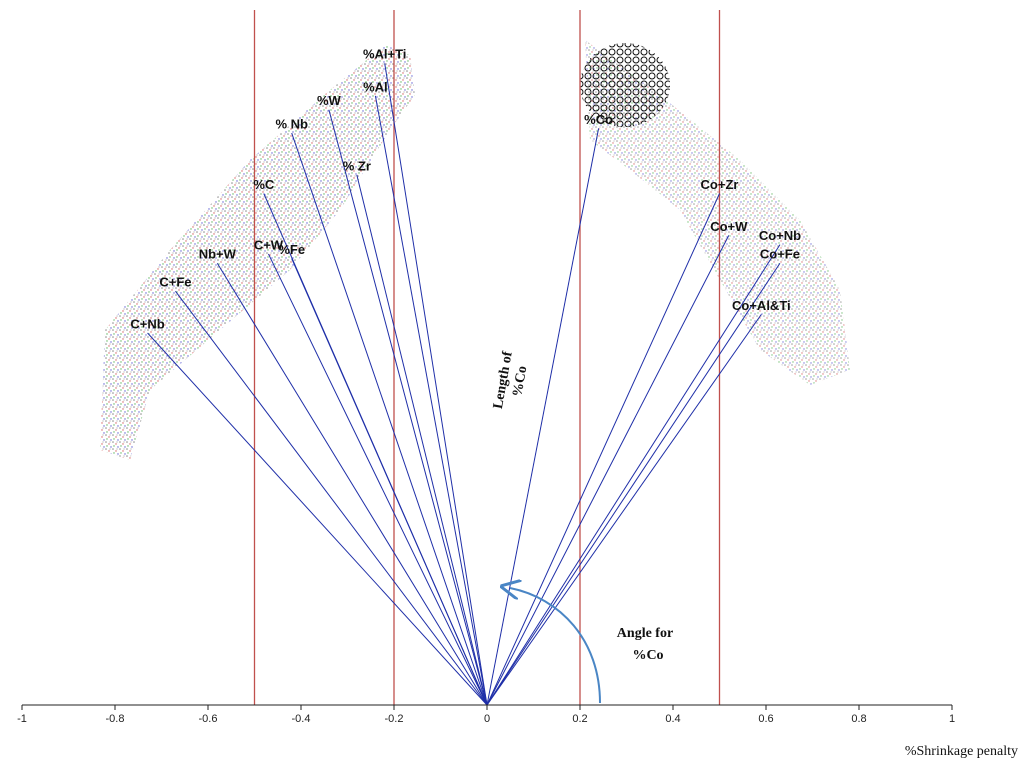 This screenshot has width=1025, height=763. I want to click on x-tick-label: 0.8, so click(858, 719).